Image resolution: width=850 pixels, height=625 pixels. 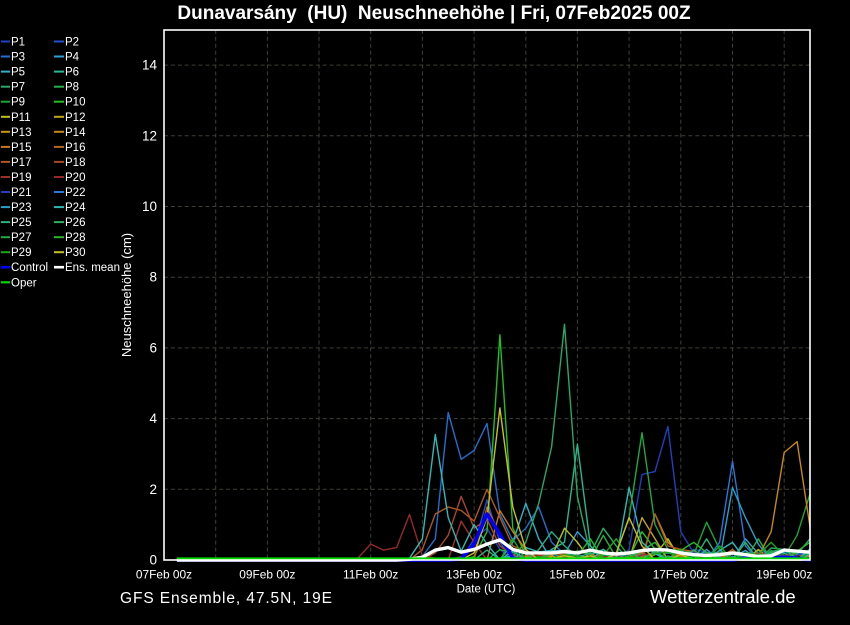 What do you see at coordinates (75, 238) in the screenshot?
I see `svg-text: P28` at bounding box center [75, 238].